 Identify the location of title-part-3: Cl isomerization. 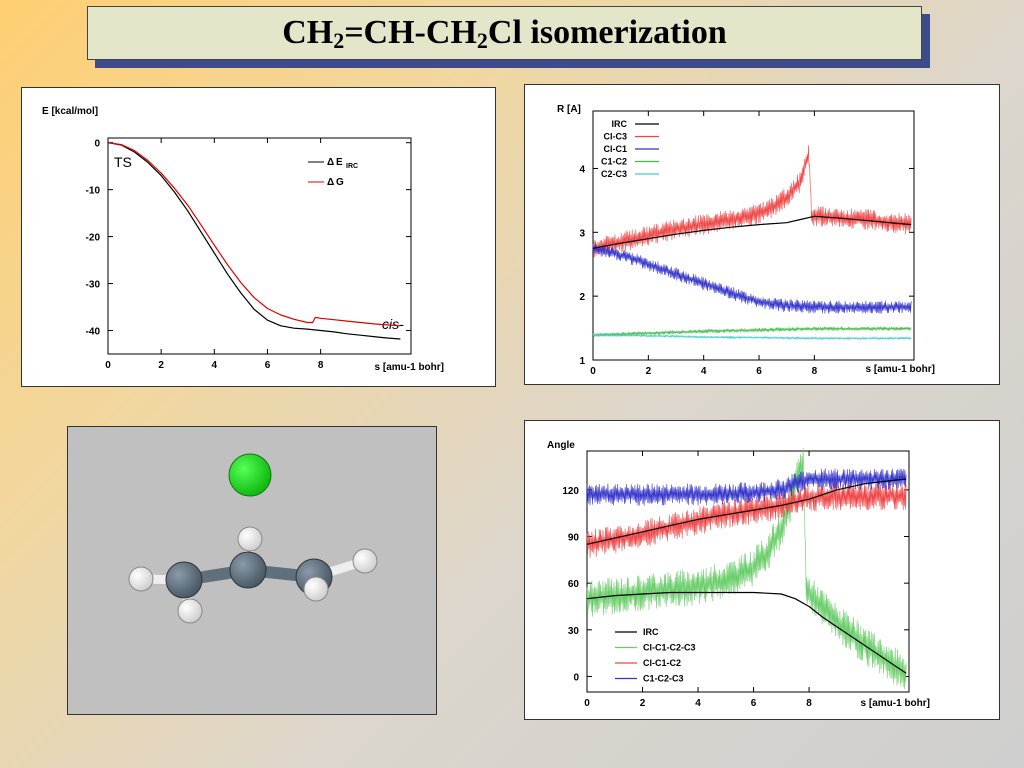
(607, 32).